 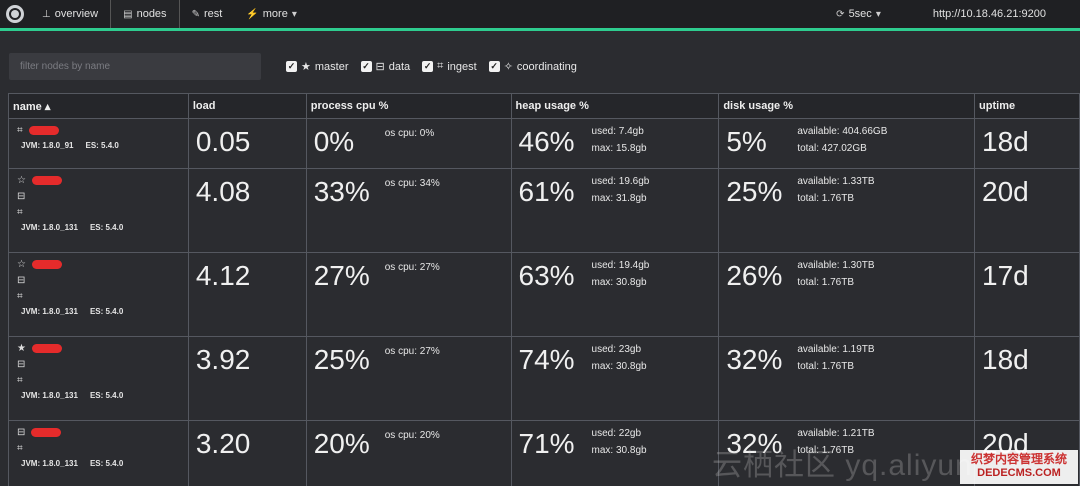 What do you see at coordinates (615, 453) in the screenshot?
I see `heap-cell: 71% used: 22gb max: 30.8gb` at bounding box center [615, 453].